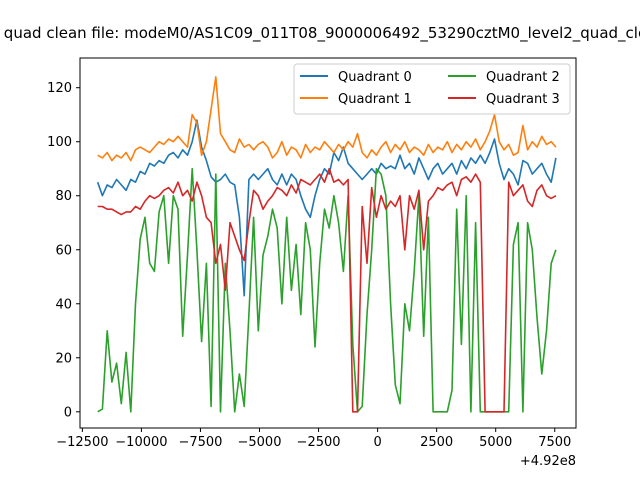 The width and height of the screenshot is (640, 480). What do you see at coordinates (63, 358) in the screenshot?
I see `y-tick-label: 20` at bounding box center [63, 358].